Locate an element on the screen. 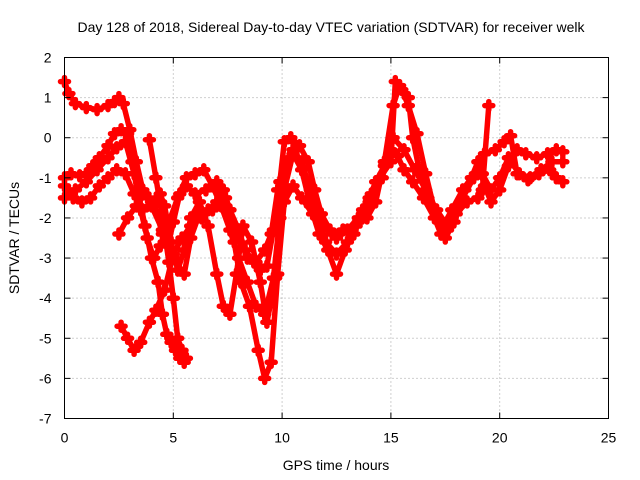  y-tick-label: -5 is located at coordinates (45, 338).